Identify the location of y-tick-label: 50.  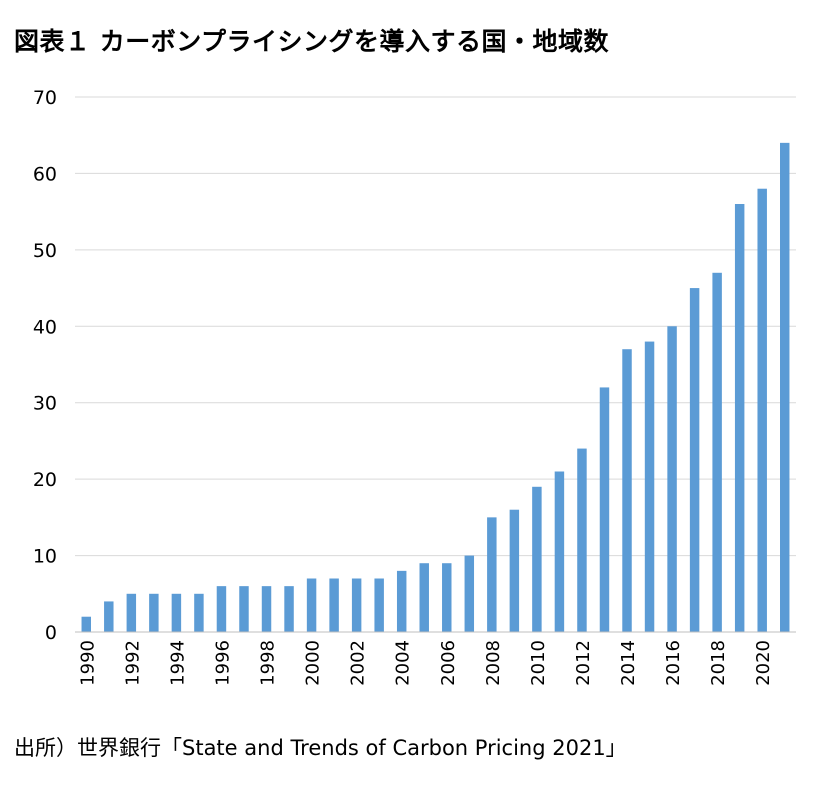
(45, 251).